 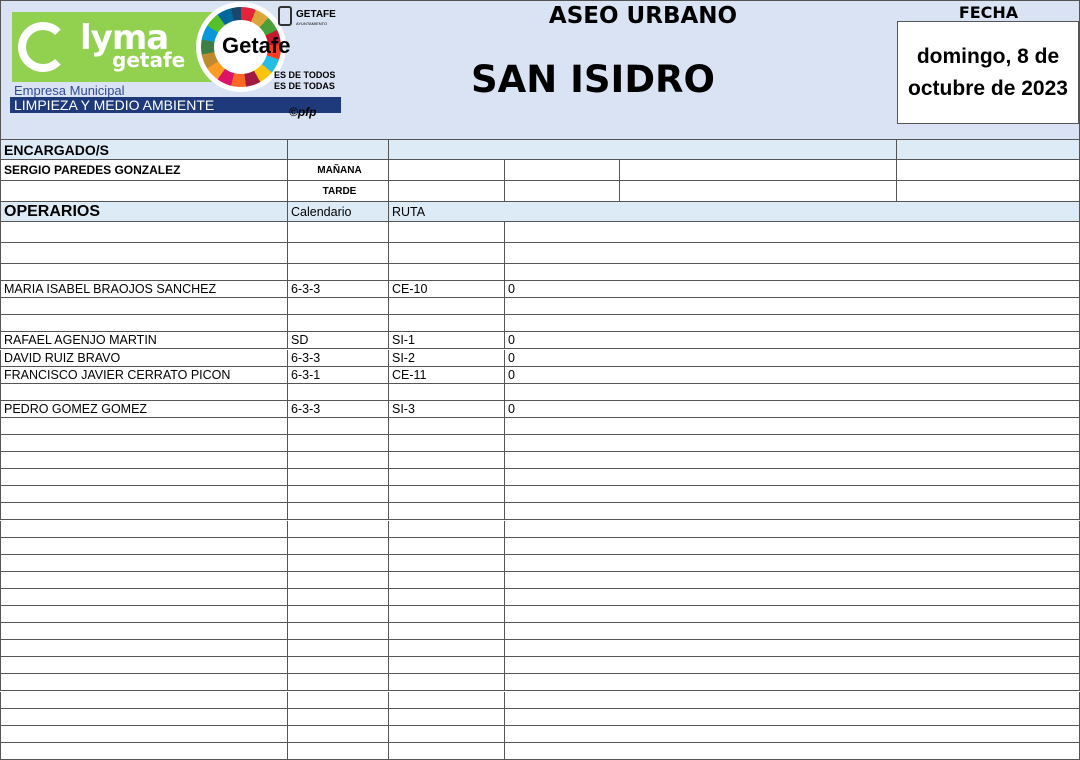 I want to click on city-sub: AYUNTAMIENTO, so click(x=312, y=23).